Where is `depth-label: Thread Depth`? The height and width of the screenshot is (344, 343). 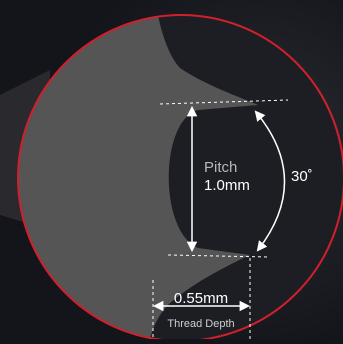
depth-label: Thread Depth is located at coordinates (200, 324).